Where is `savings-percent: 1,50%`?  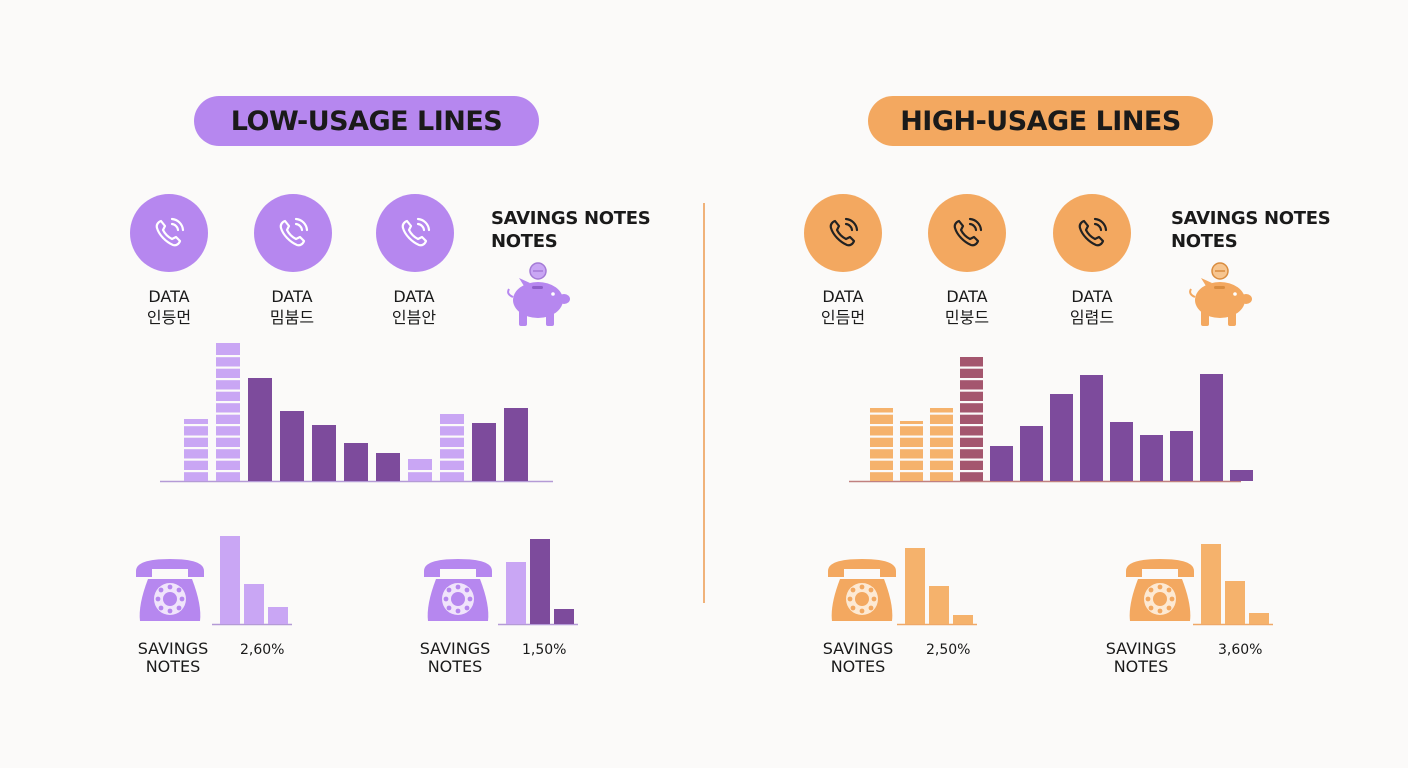
savings-percent: 1,50% is located at coordinates (544, 650).